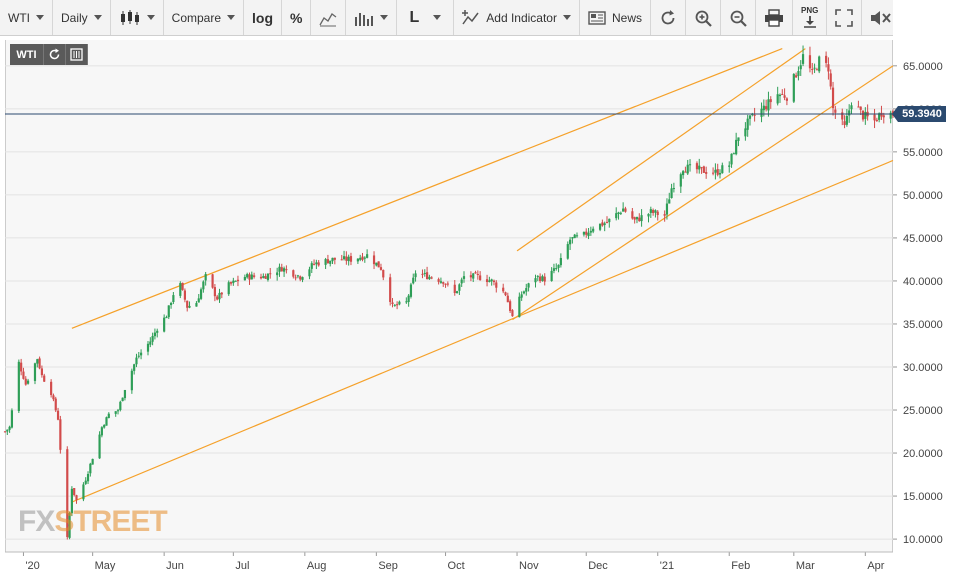  I want to click on percent-scale-button: %, so click(297, 17).